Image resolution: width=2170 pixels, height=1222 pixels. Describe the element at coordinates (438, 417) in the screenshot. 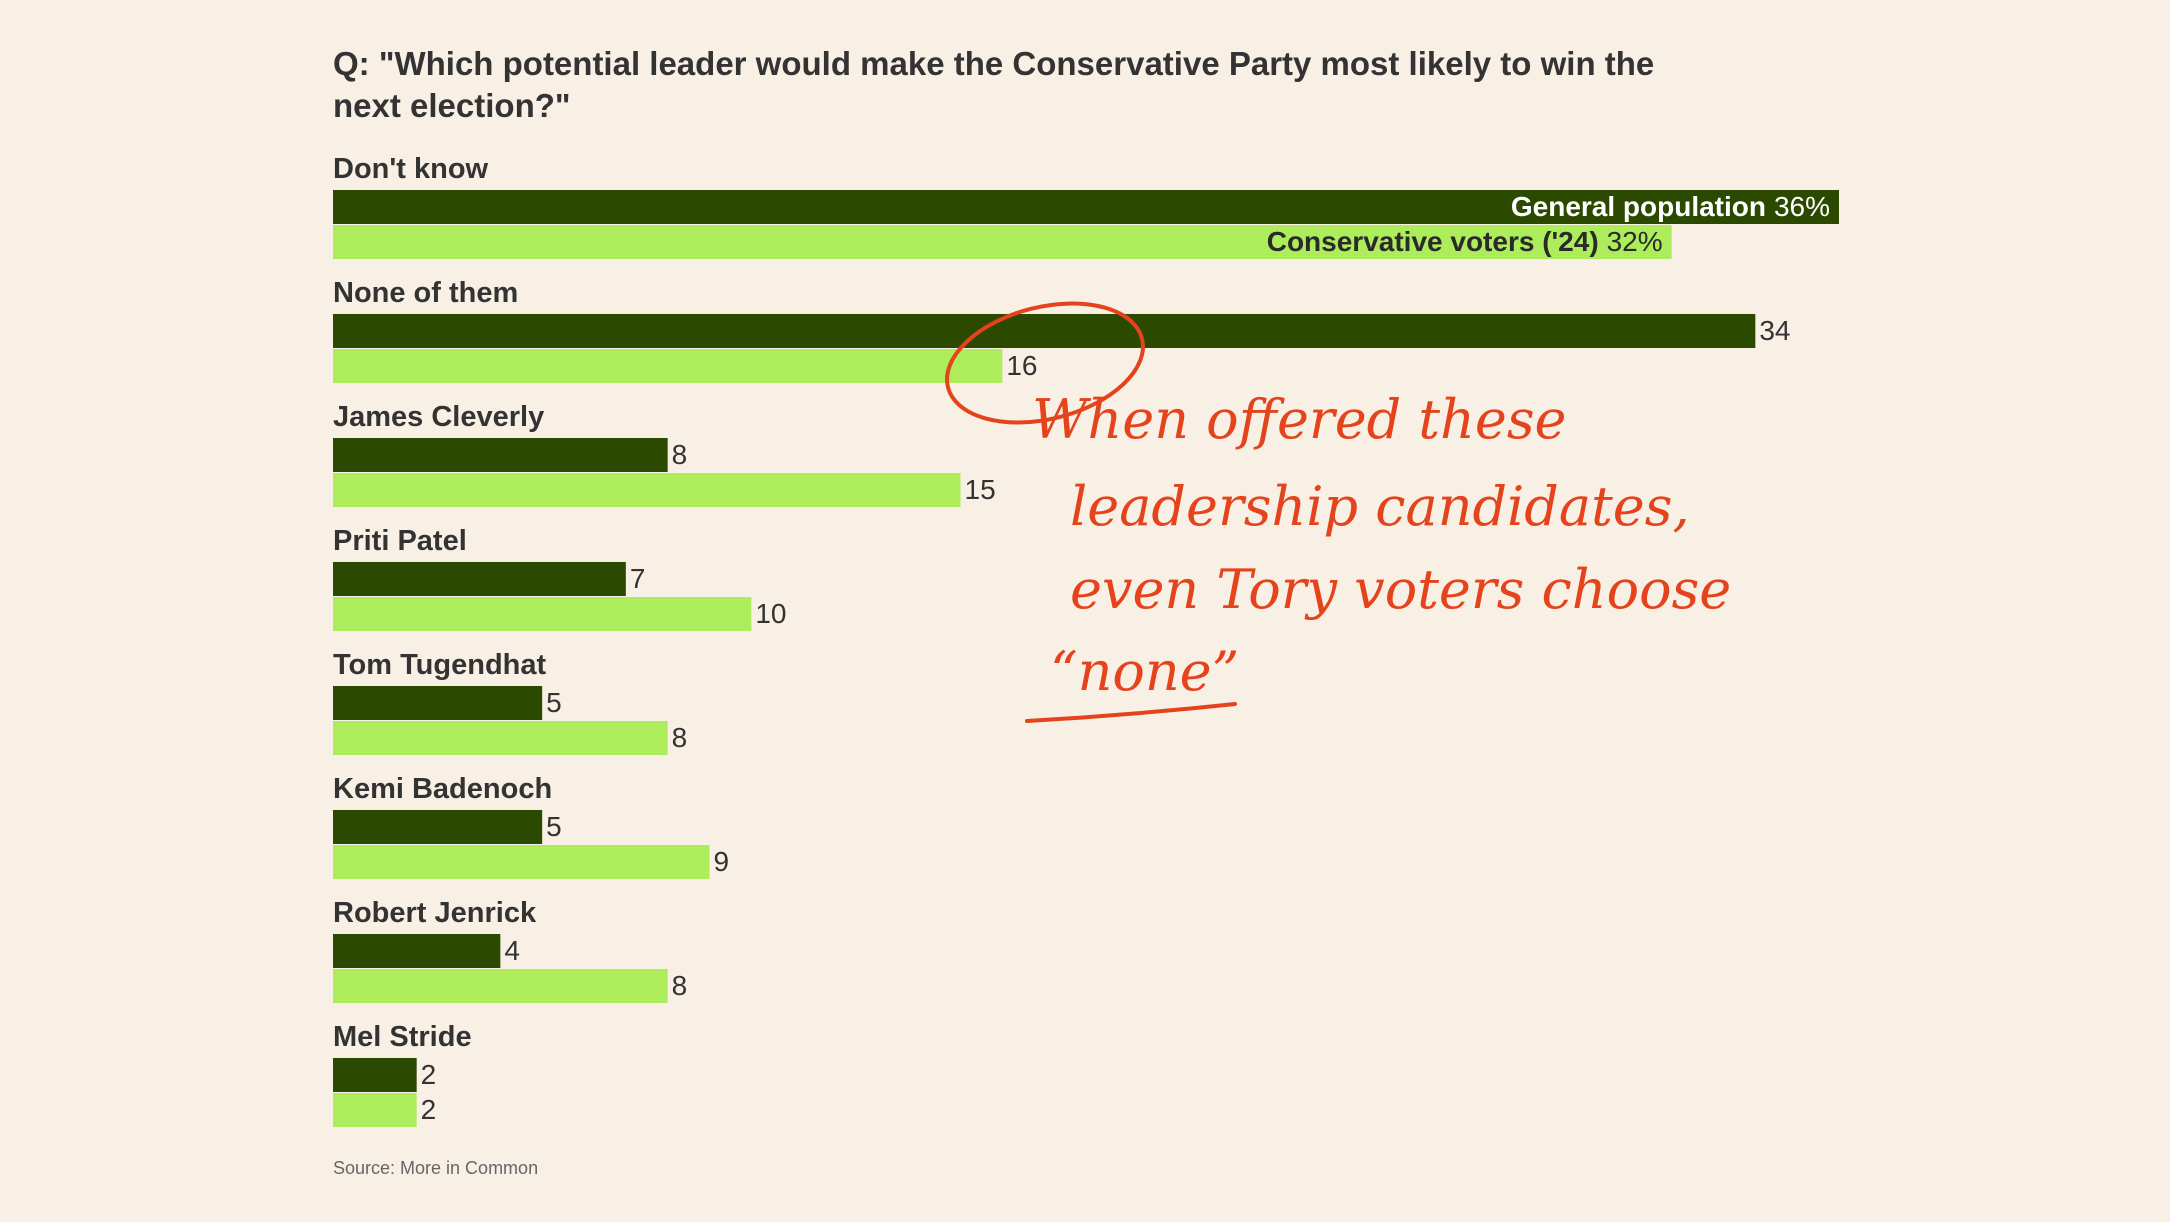

I see `category-label: James Cleverly` at that location.